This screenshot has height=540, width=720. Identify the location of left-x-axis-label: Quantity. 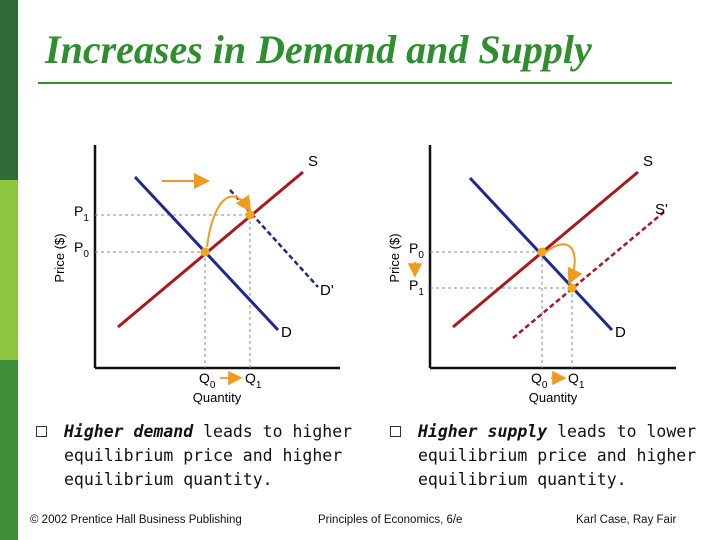
(217, 397).